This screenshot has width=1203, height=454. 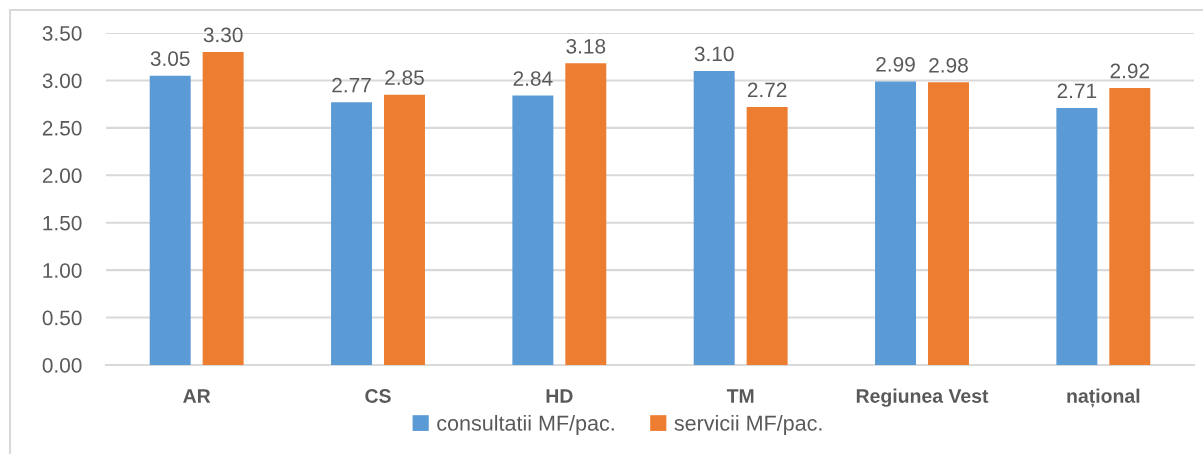 What do you see at coordinates (62, 318) in the screenshot?
I see `y-tick-label: 0.50` at bounding box center [62, 318].